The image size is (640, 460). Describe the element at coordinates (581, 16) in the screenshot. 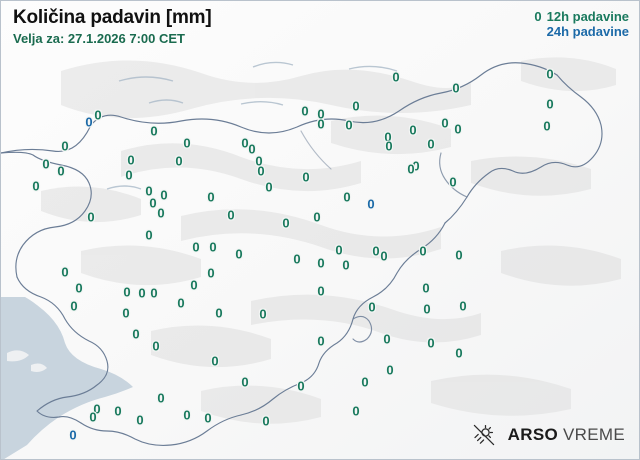

I see `legend-item-12h: 0 12h padavine` at that location.